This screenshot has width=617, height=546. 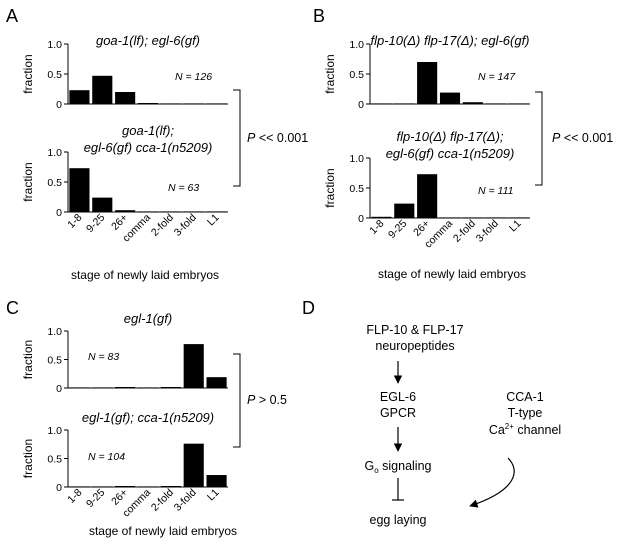 What do you see at coordinates (145, 275) in the screenshot?
I see `x-axis-label-a: stage of newly laid embryos` at bounding box center [145, 275].